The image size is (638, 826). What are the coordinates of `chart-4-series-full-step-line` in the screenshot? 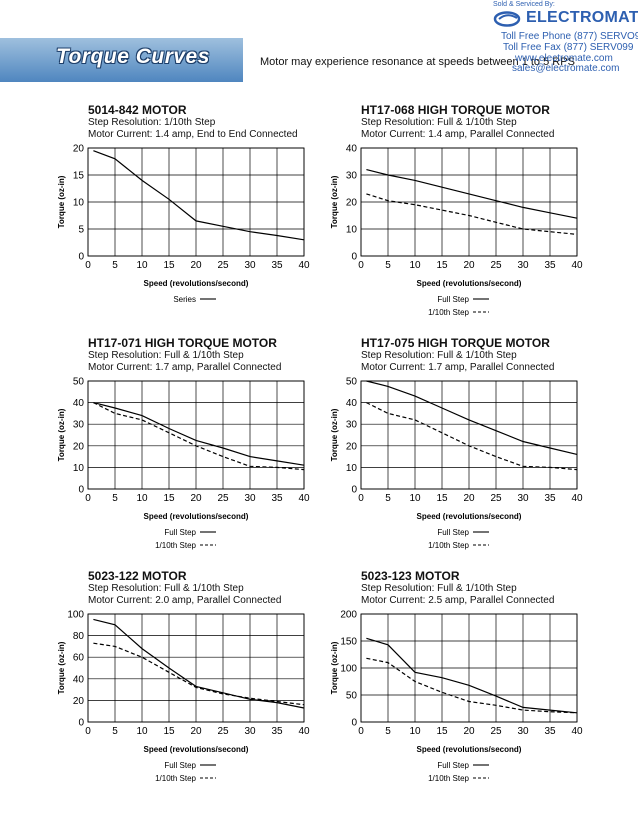 It's located at (472, 417).